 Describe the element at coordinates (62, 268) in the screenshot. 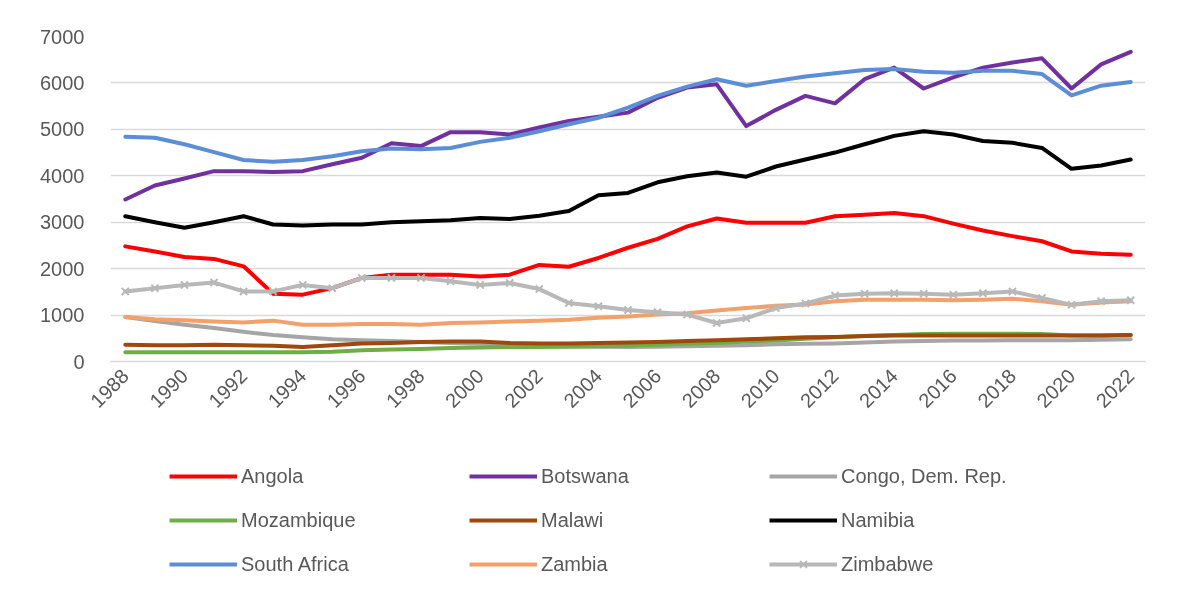

I see `y-tick-label: 2000` at that location.